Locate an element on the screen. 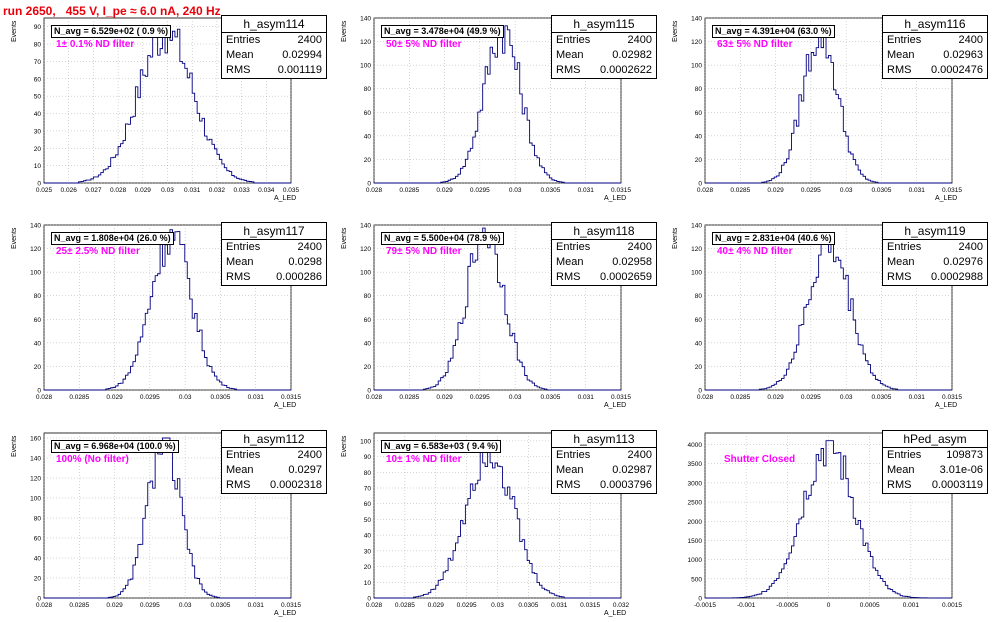 The image size is (996, 622). y-tick-label: 0 is located at coordinates (369, 599).